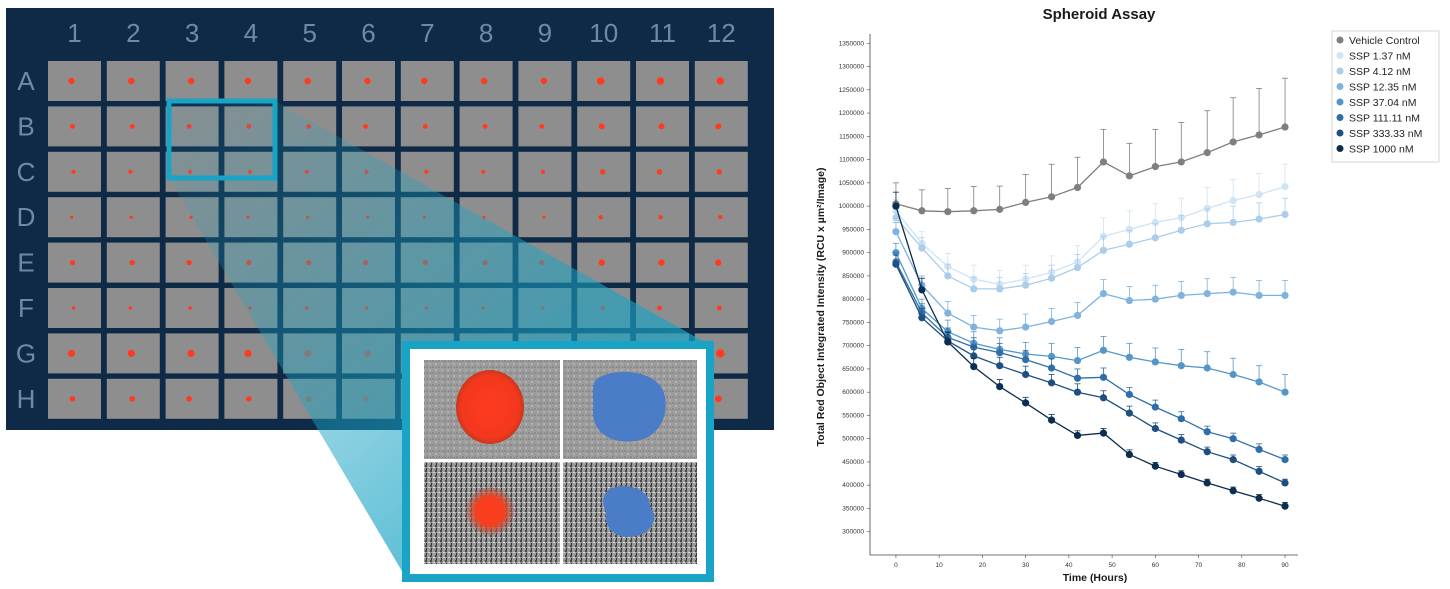  Describe the element at coordinates (853, 369) in the screenshot. I see `y-tick-label: 650000` at that location.